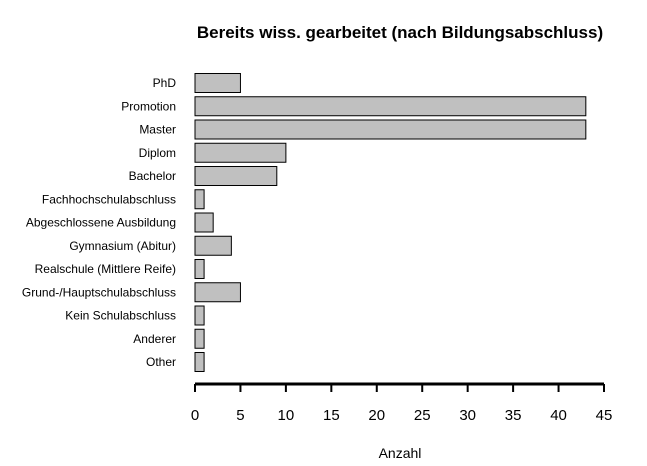 Image resolution: width=647 pixels, height=466 pixels. What do you see at coordinates (376, 415) in the screenshot?
I see `x-tick-label: 20` at bounding box center [376, 415].